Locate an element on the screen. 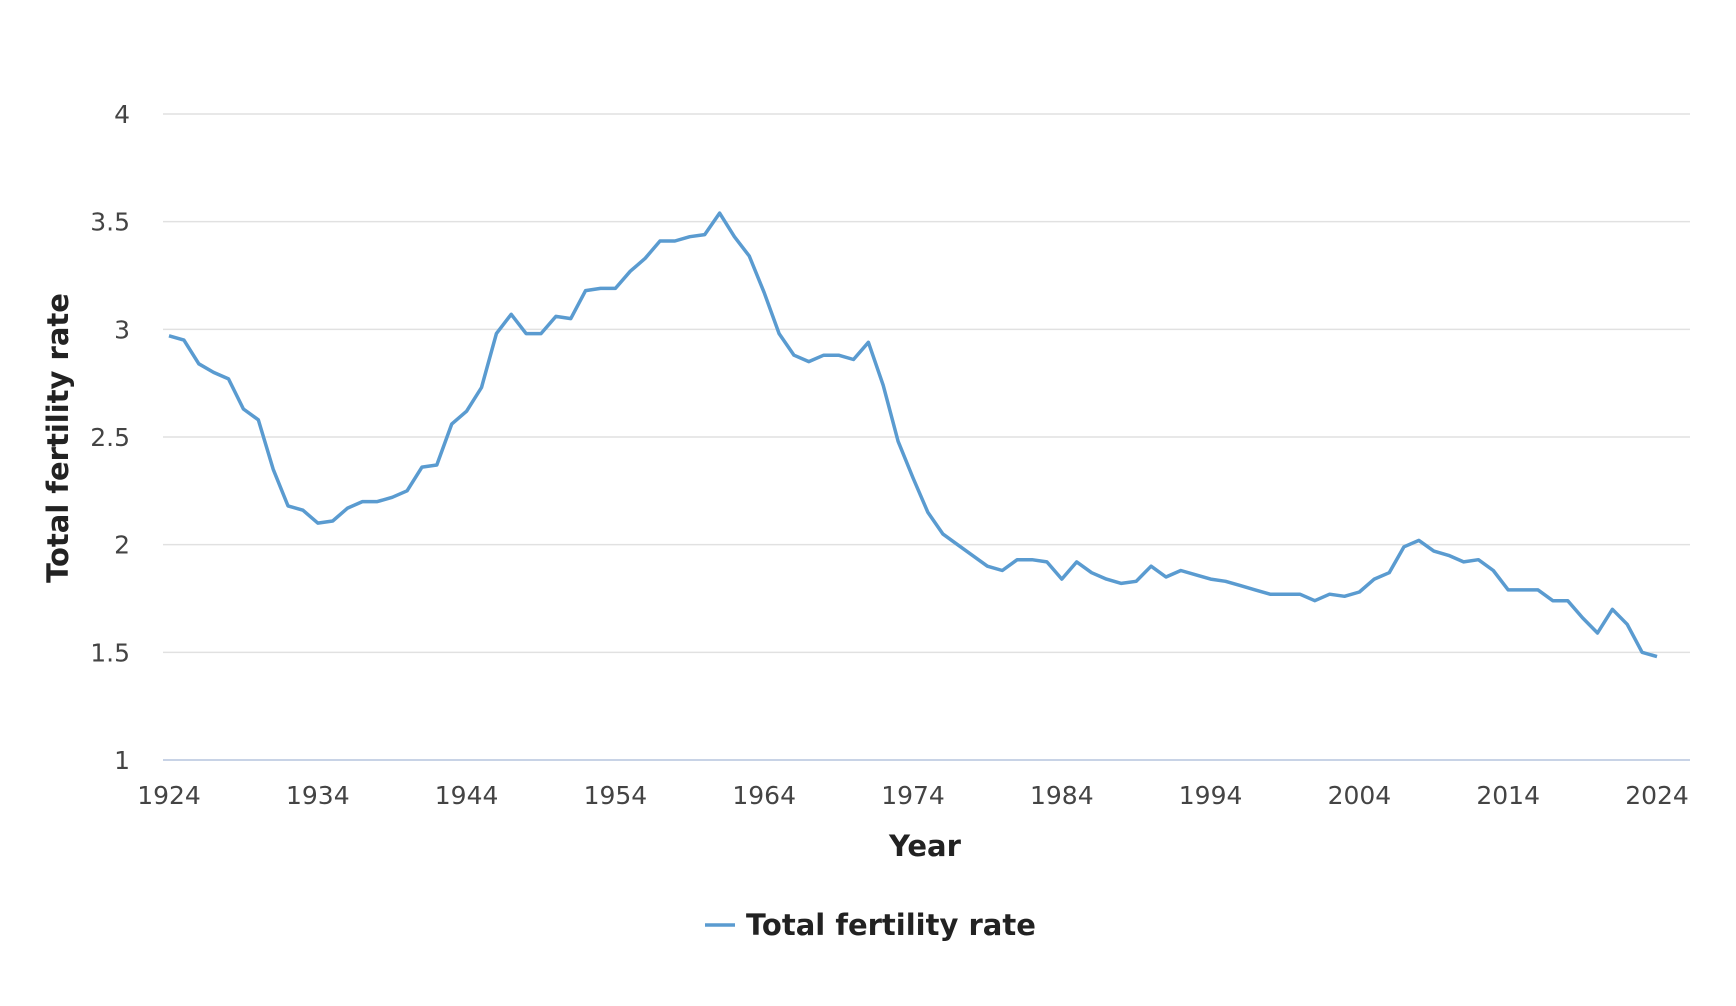 The height and width of the screenshot is (1006, 1736). x-tick-label: 2024 is located at coordinates (1657, 795).